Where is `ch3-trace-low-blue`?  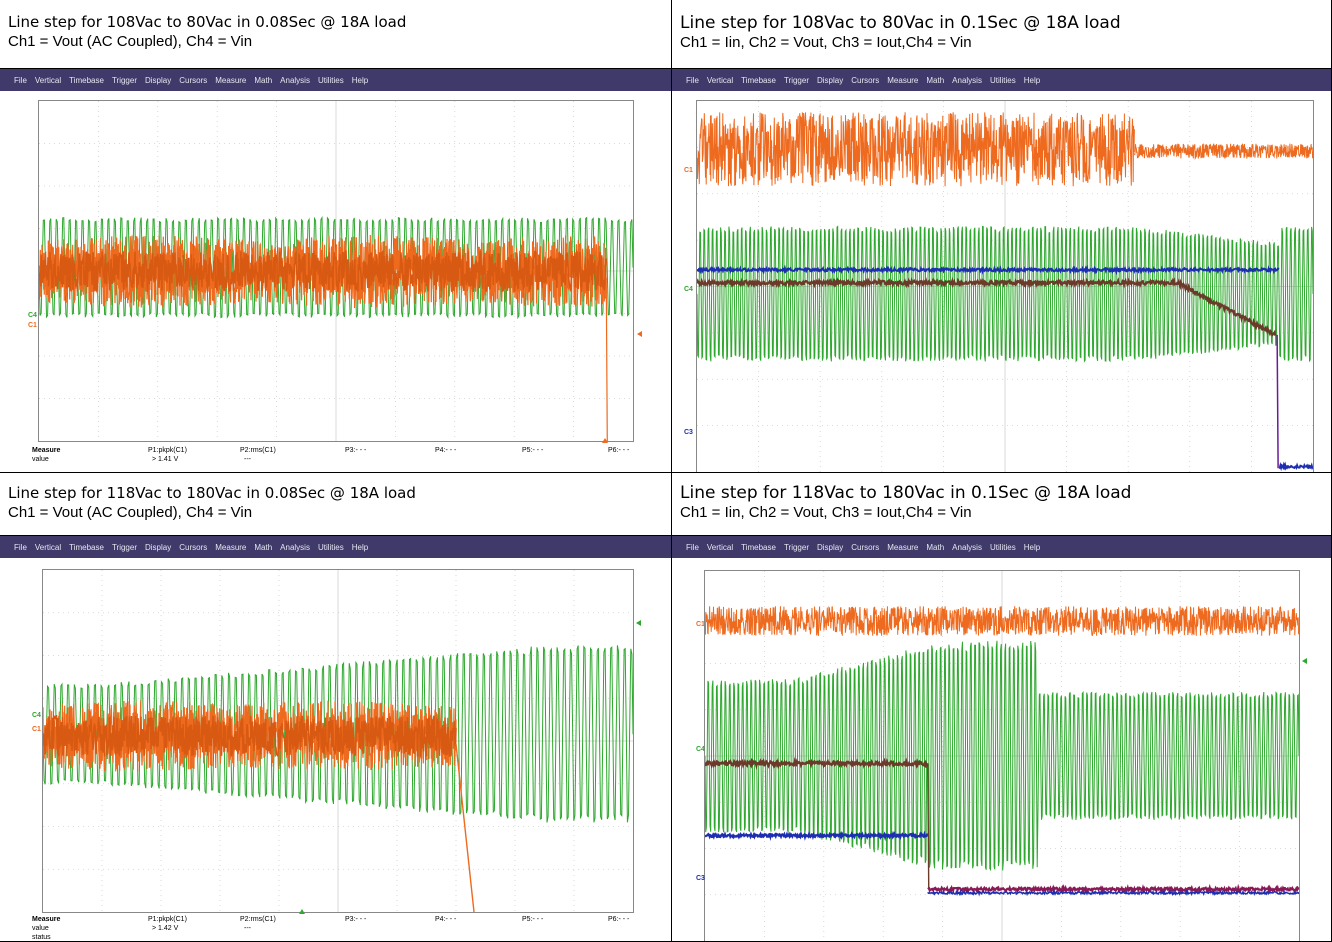
ch3-trace-low-blue is located at coordinates (1113, 893).